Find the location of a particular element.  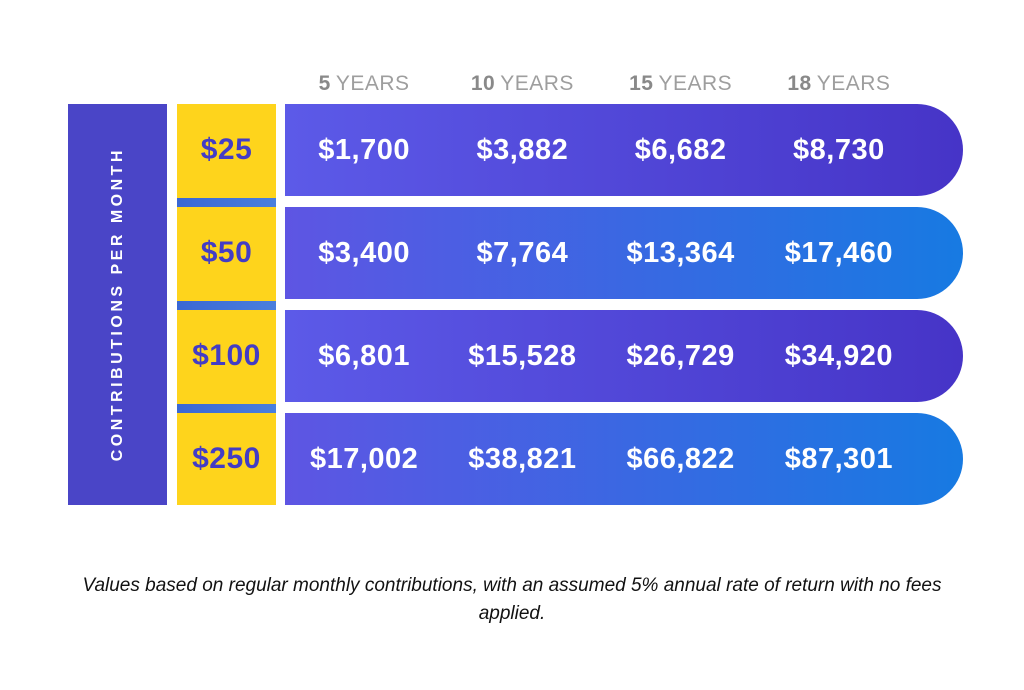

column-headers: 5 YEARS 10 YEARS 15 YEARS 18 YEARS is located at coordinates (601, 84).